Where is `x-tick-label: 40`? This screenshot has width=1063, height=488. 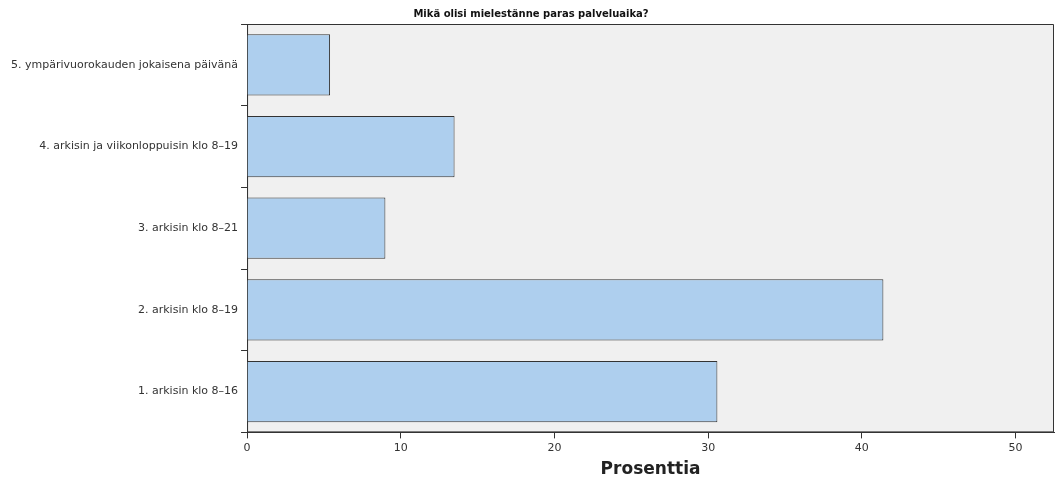
x-tick-label: 40 is located at coordinates (861, 447).